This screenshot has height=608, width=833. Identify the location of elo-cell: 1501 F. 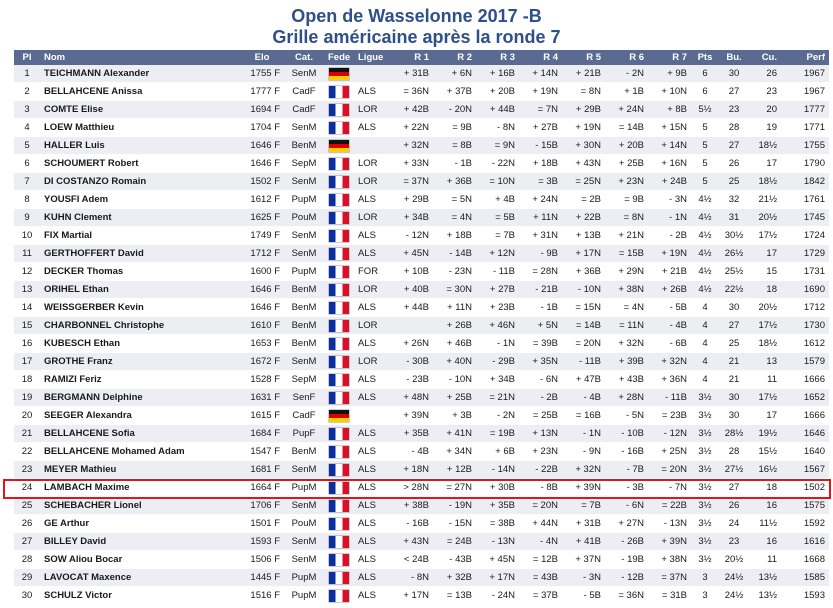
(262, 523).